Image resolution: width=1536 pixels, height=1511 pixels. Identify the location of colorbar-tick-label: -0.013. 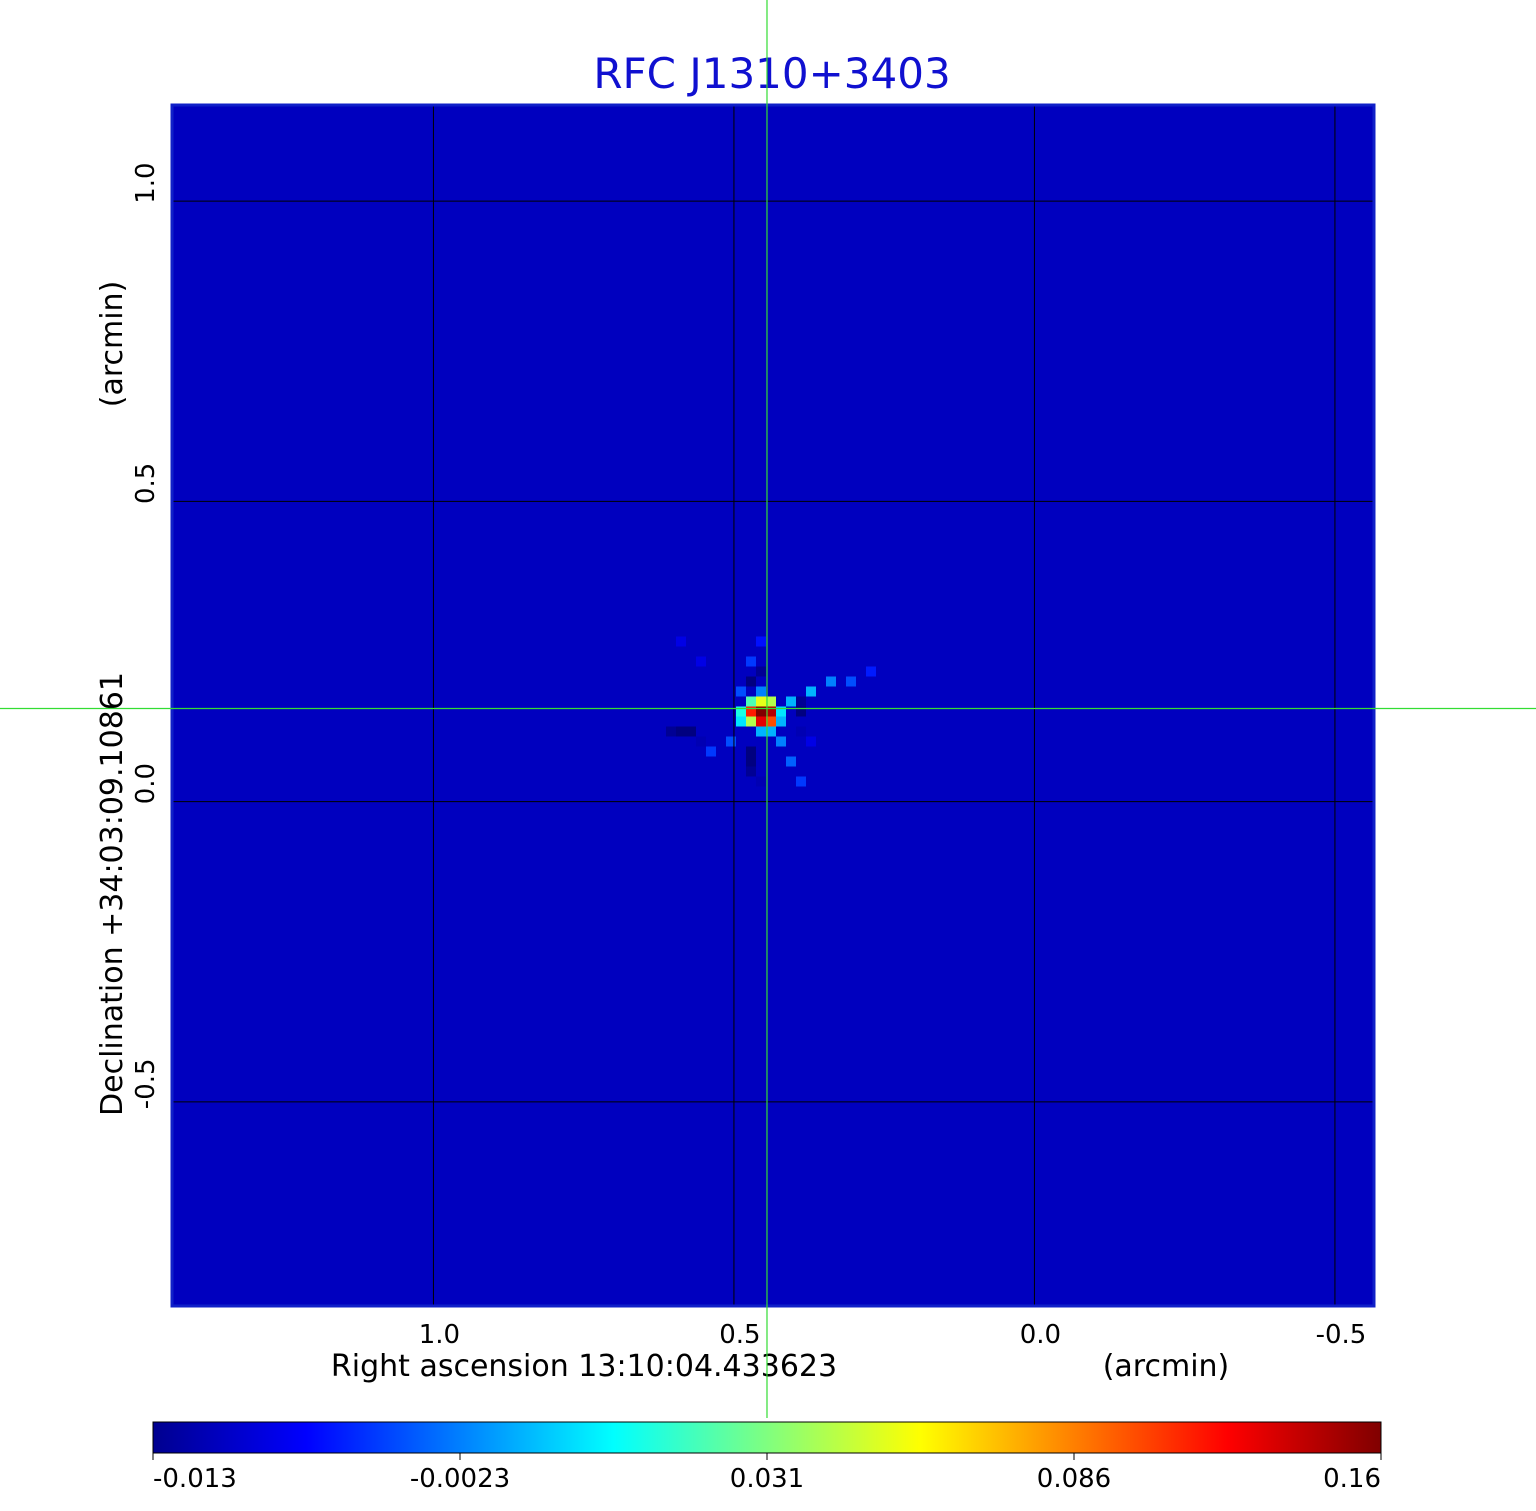
(195, 1479).